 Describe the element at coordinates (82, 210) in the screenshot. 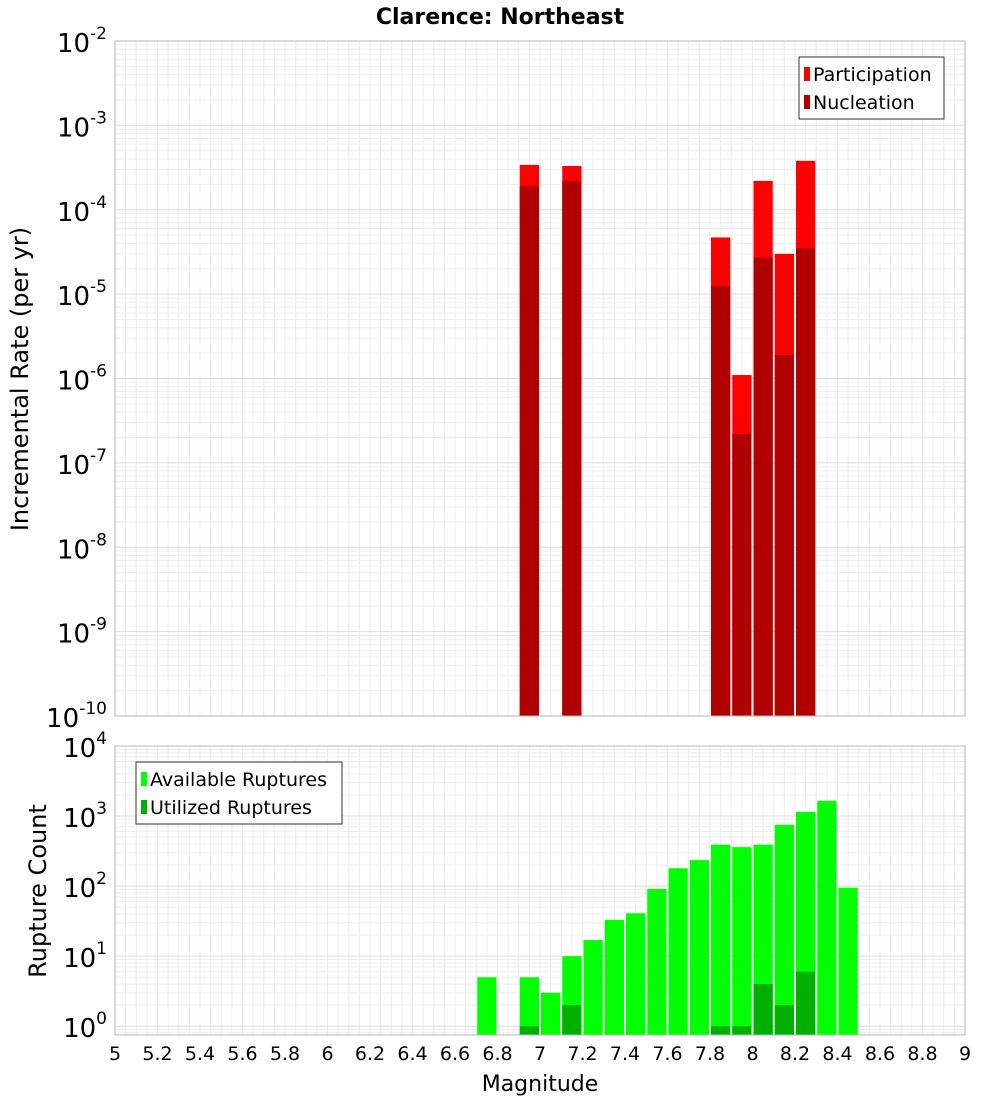

I see `y-tick-label: 10⁻⁴` at that location.